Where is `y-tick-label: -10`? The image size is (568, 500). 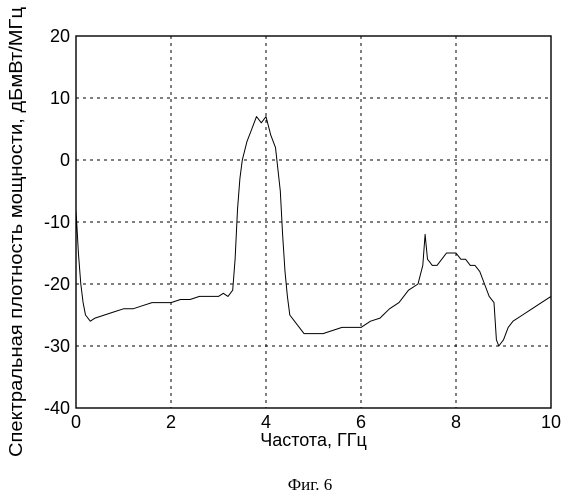 y-tick-label: -10 is located at coordinates (57, 222).